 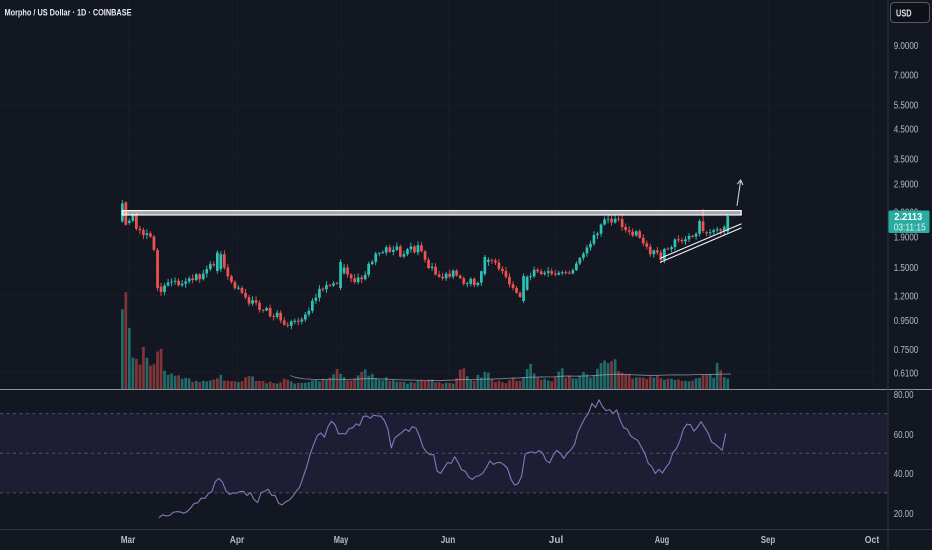 What do you see at coordinates (872, 540) in the screenshot?
I see `svg-text: Oct` at bounding box center [872, 540].